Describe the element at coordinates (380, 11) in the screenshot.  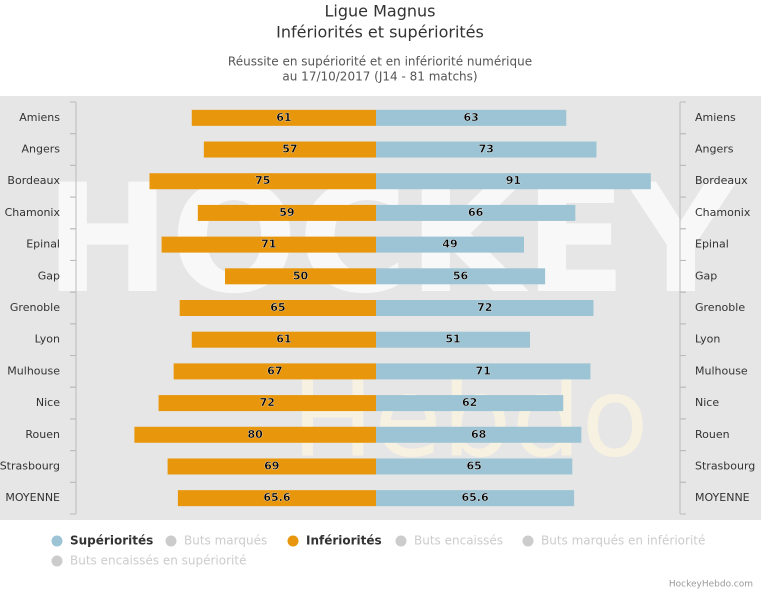
I see `chart-title: Ligue Magnus` at that location.